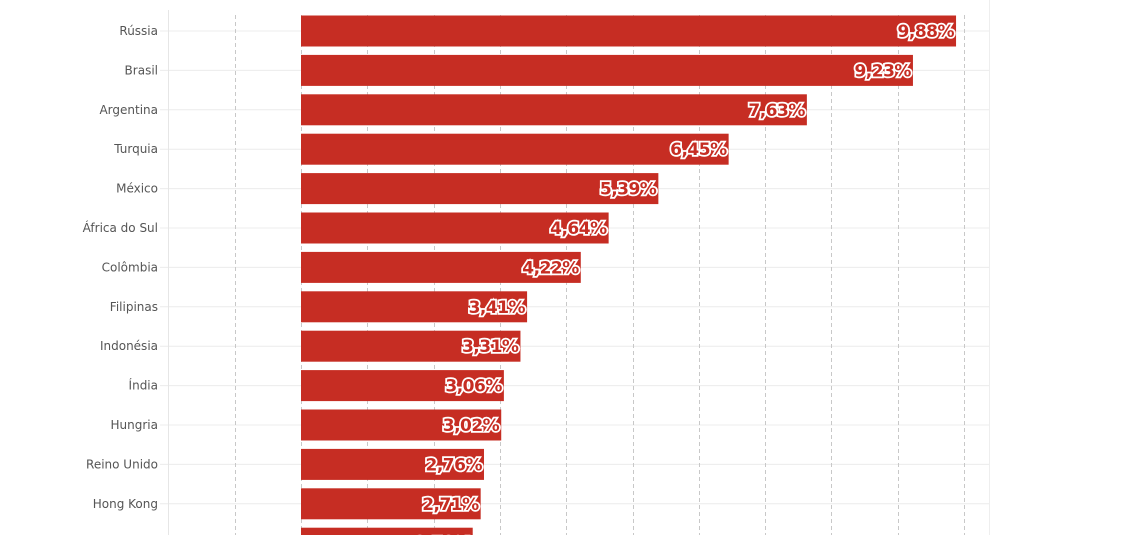  What do you see at coordinates (450, 505) in the screenshot?
I see `data-label: 2,71%` at bounding box center [450, 505].